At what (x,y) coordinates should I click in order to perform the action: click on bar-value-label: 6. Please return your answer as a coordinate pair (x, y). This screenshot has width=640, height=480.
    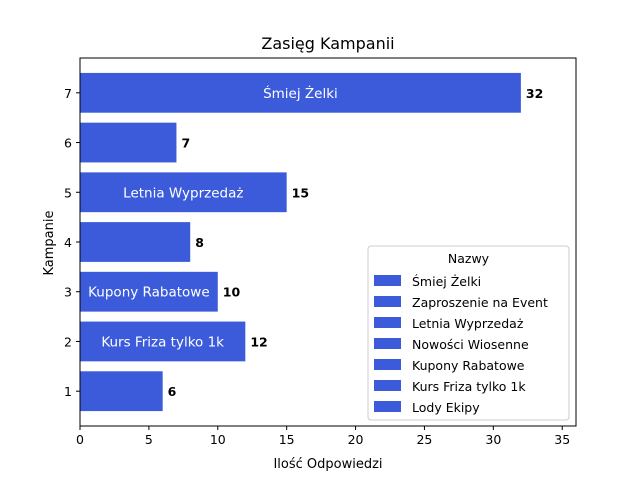
    Looking at the image, I should click on (172, 391).